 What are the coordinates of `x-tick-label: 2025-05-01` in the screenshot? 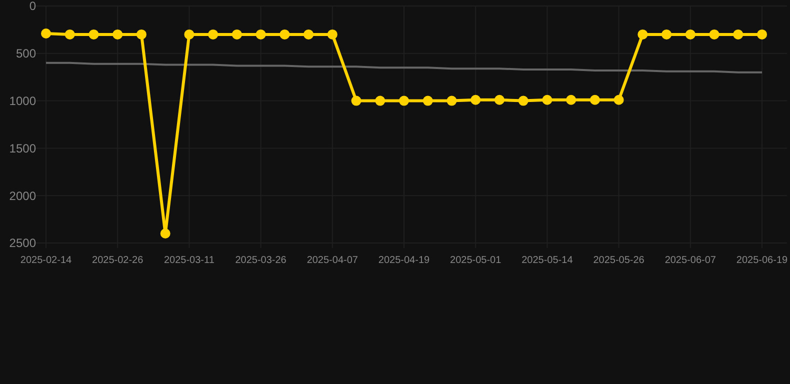 It's located at (476, 260).